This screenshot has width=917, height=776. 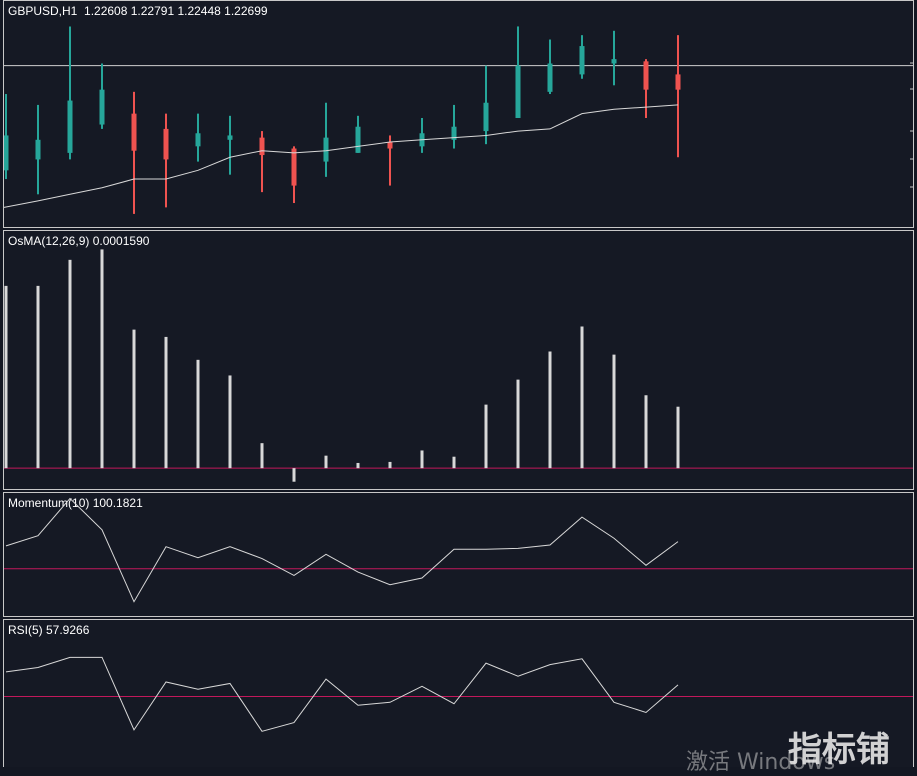 I want to click on quote-label: 1.22608 1.22791 1.22448 1.22699, so click(x=176, y=11).